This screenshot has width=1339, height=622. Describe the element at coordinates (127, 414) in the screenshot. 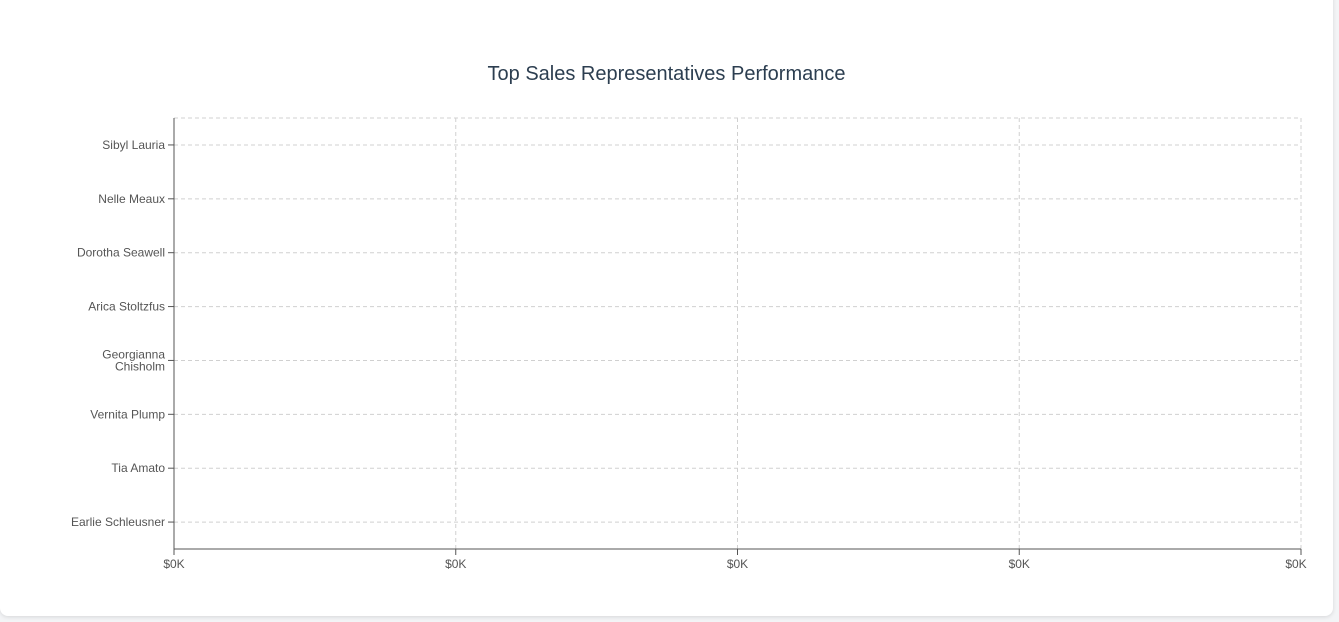

I see `y-tick-label: Vernita Plump` at that location.